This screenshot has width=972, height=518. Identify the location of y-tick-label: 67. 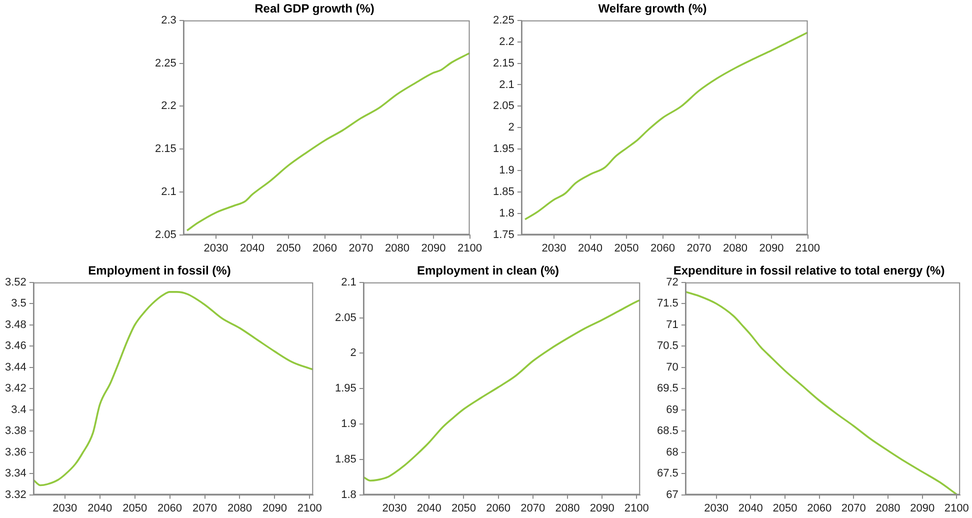
(672, 494).